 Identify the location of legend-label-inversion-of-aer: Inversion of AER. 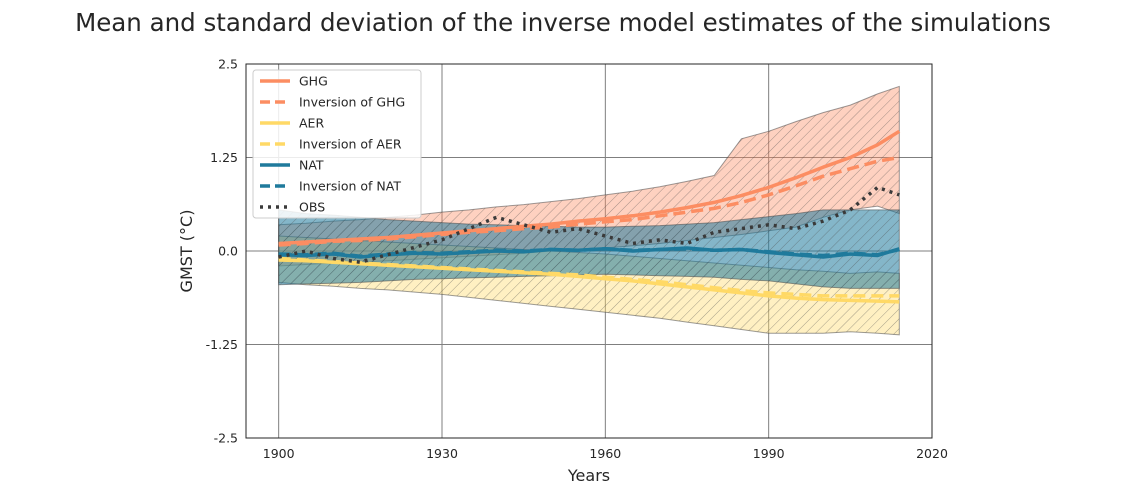
(350, 144).